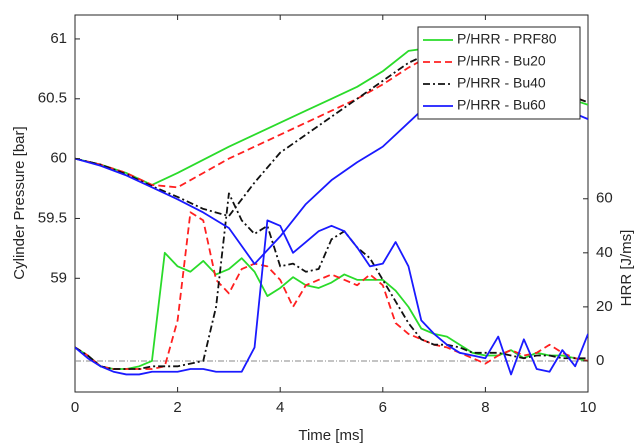 The width and height of the screenshot is (643, 447). Describe the element at coordinates (75, 407) in the screenshot. I see `x-tick-label: 0` at that location.